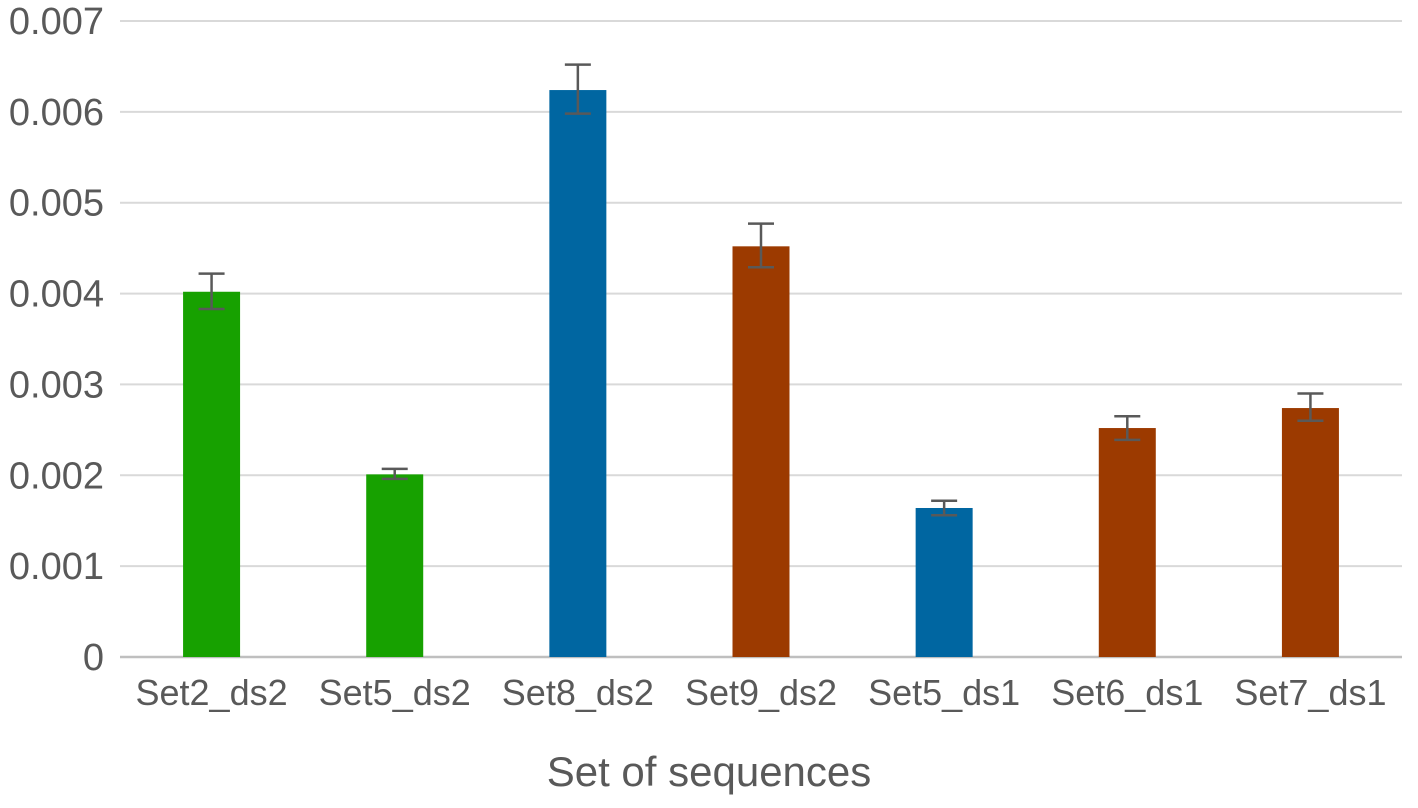 Image resolution: width=1418 pixels, height=808 pixels. I want to click on x-tick-label: Set7_ds1, so click(1310, 692).